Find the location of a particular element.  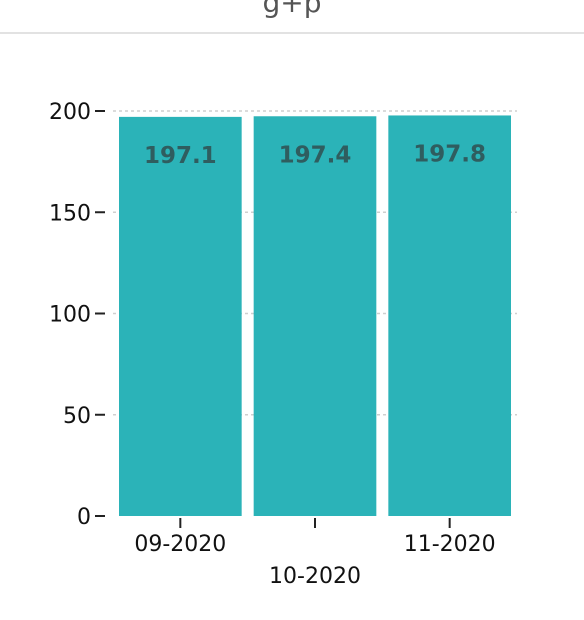

y-tick-label: 0 is located at coordinates (84, 517).